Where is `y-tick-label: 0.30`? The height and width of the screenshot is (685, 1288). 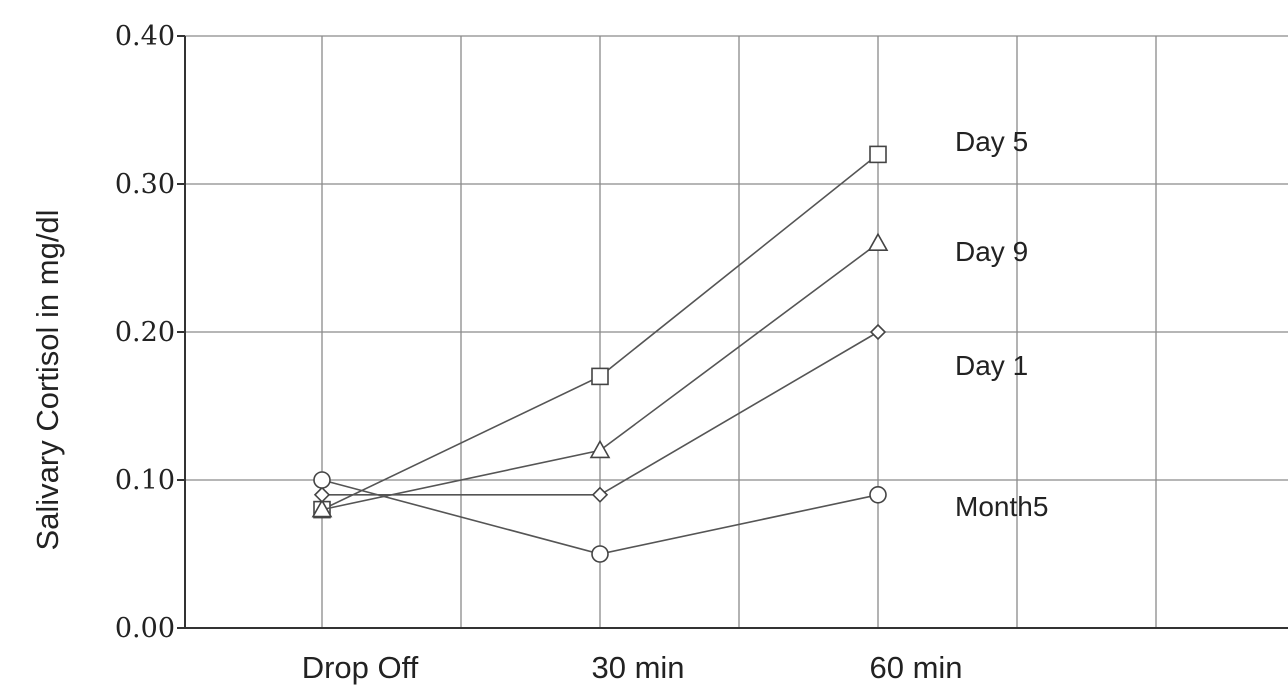
y-tick-label: 0.30 is located at coordinates (145, 184).